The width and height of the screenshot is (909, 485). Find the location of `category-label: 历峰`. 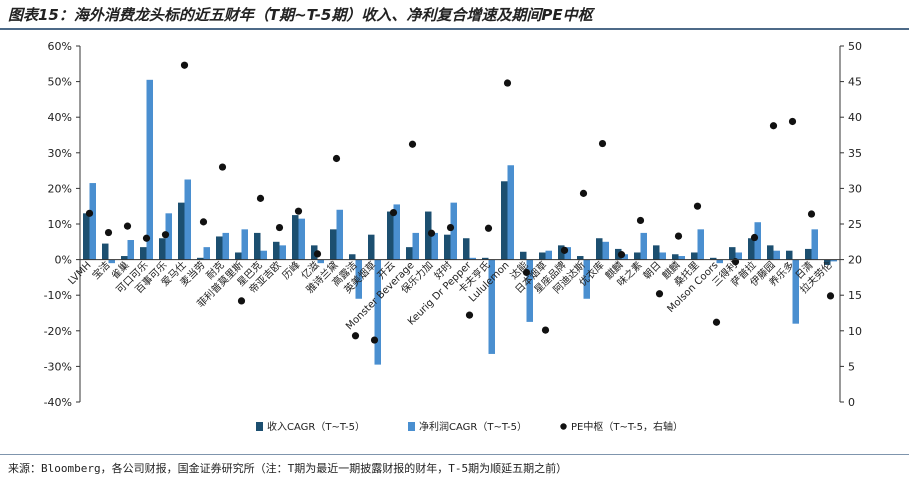

category-label: 历峰 is located at coordinates (291, 270).